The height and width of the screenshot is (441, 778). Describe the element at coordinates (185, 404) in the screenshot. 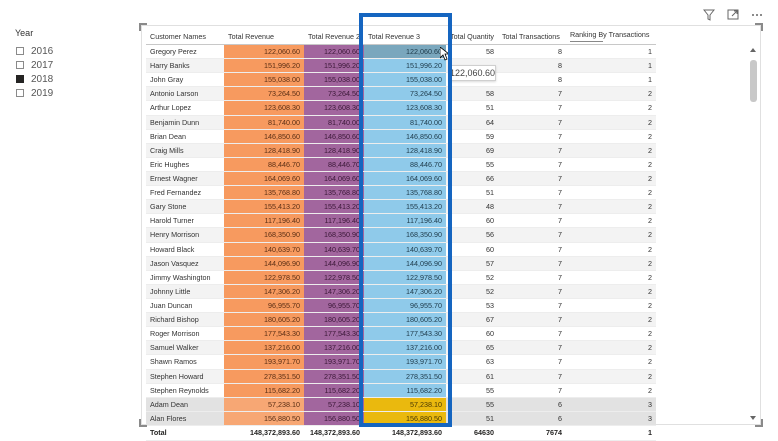

I see `customer-name-cell: Adam Dean` at that location.